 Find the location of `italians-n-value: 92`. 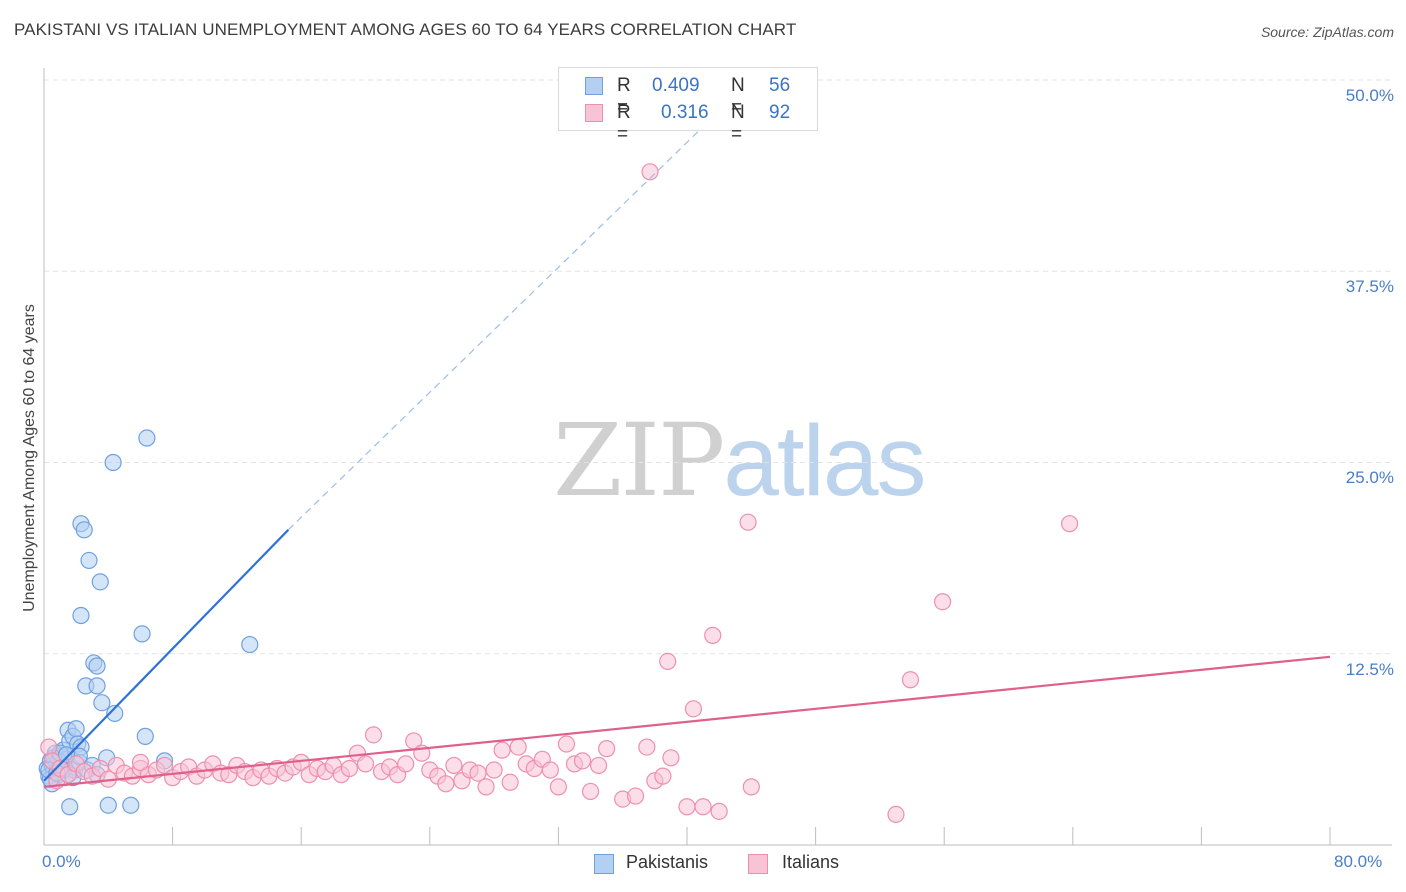

italians-n-value: 92 is located at coordinates (780, 112).